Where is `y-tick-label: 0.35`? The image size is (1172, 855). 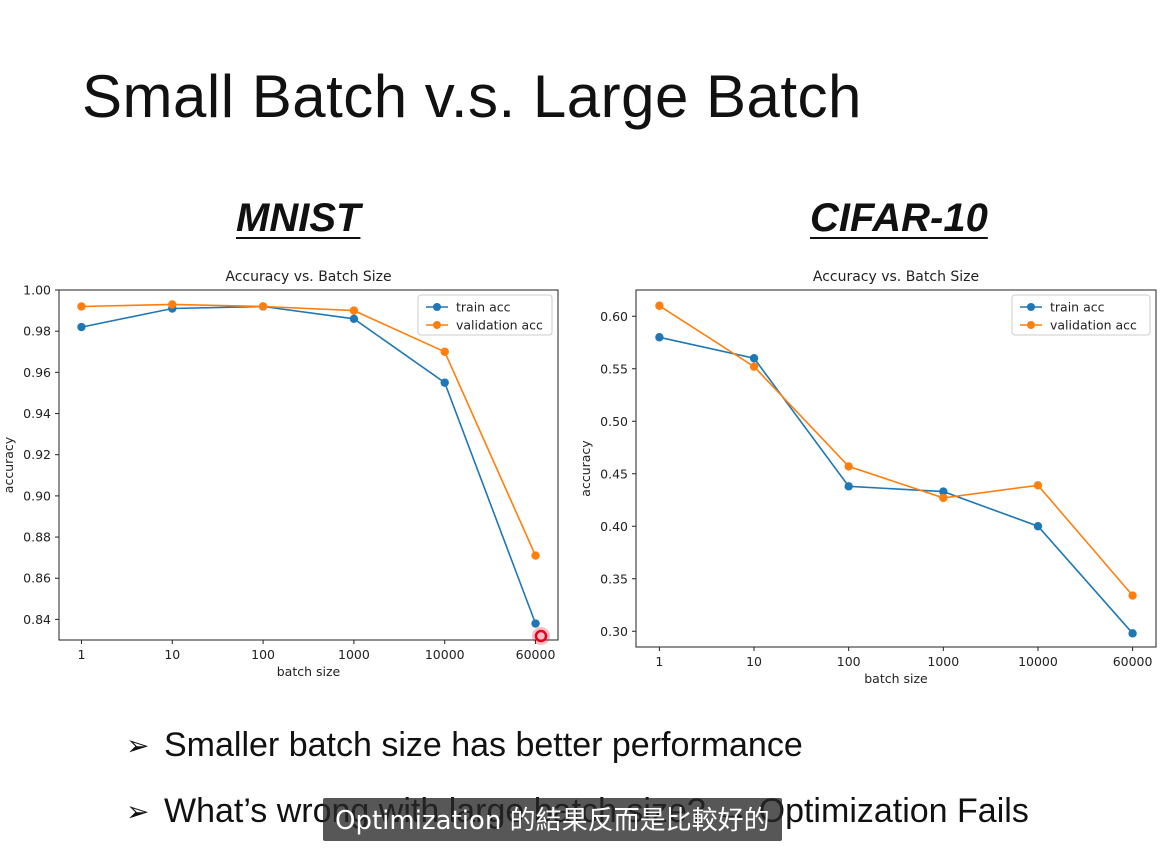
y-tick-label: 0.35 is located at coordinates (614, 578).